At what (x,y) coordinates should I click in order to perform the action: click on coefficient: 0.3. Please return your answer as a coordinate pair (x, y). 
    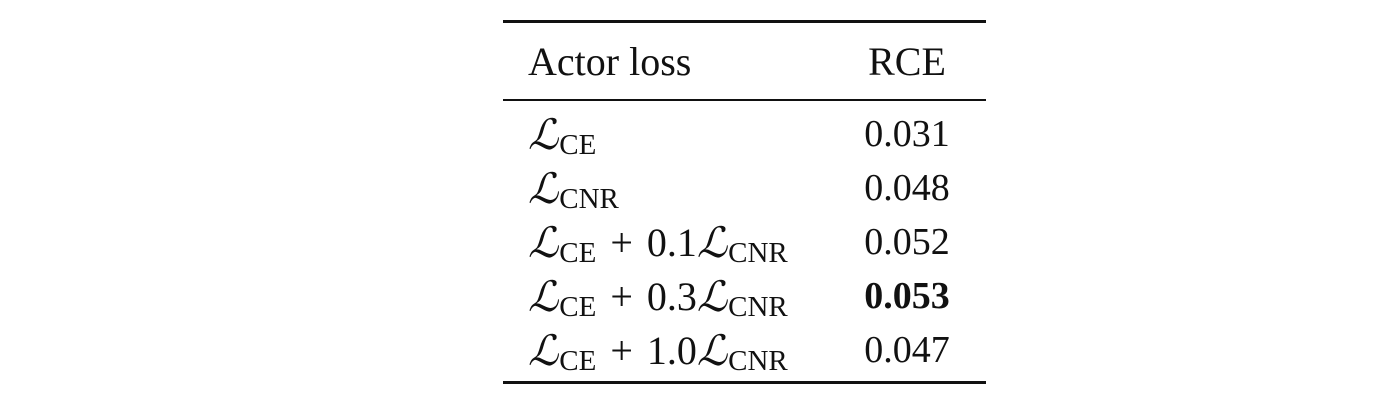
    Looking at the image, I should click on (671, 296).